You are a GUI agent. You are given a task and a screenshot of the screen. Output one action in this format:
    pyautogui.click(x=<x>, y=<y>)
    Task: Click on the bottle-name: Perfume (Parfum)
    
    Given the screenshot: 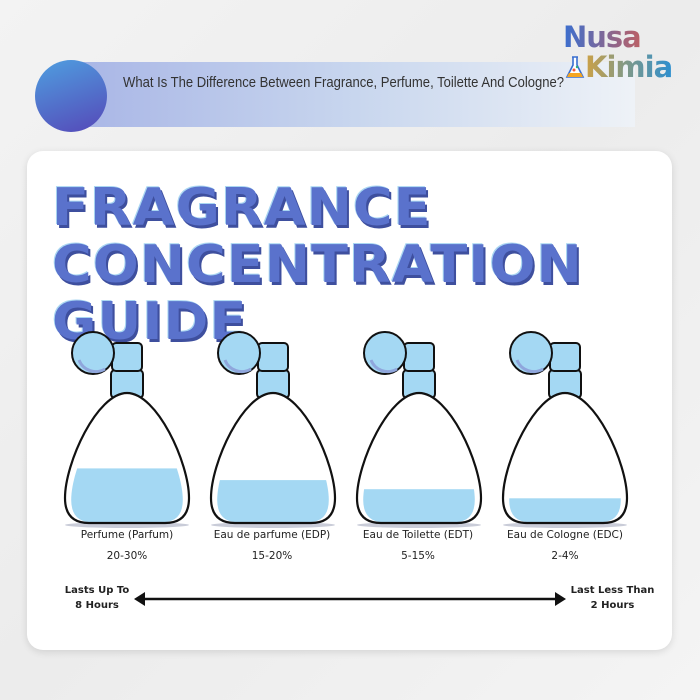 What is the action you would take?
    pyautogui.click(x=127, y=535)
    